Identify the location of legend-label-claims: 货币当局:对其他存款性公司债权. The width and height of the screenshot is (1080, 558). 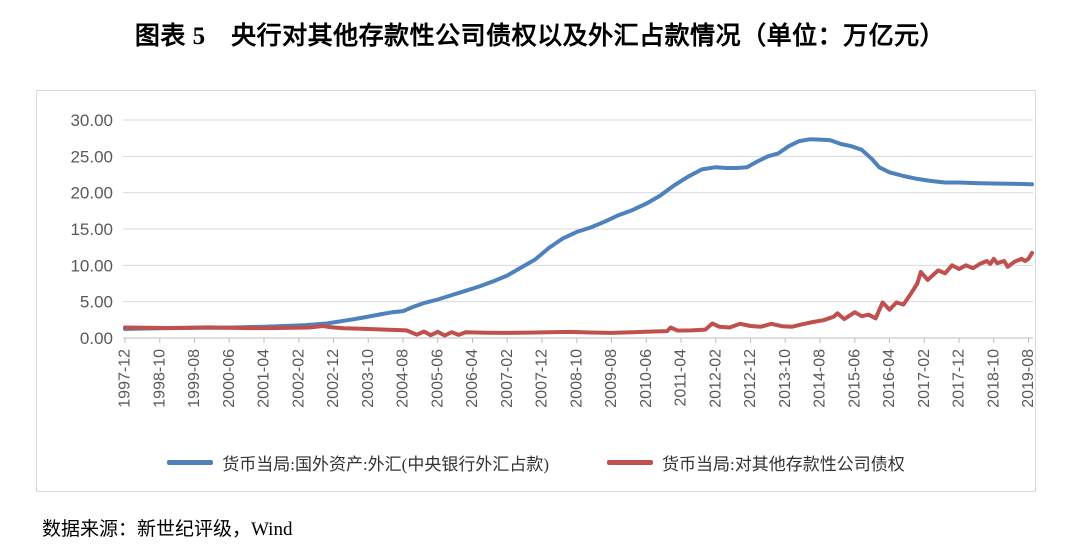
(783, 464).